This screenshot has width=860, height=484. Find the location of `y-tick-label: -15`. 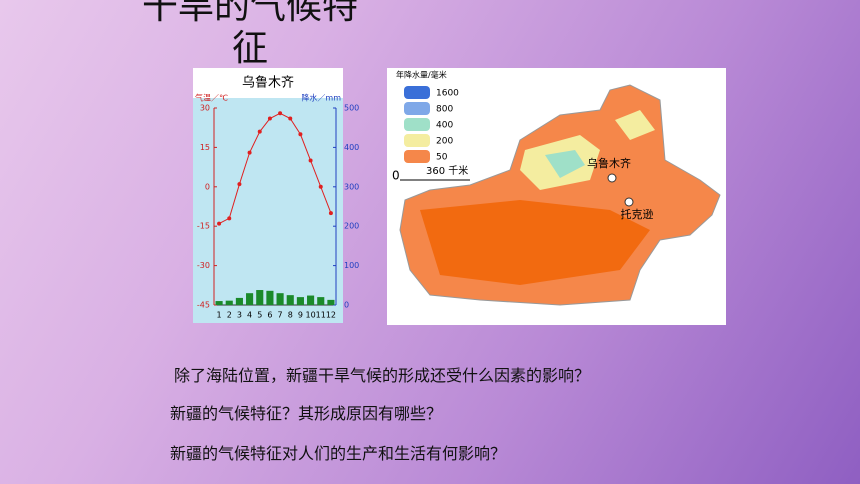

y-tick-label: -15 is located at coordinates (203, 226).